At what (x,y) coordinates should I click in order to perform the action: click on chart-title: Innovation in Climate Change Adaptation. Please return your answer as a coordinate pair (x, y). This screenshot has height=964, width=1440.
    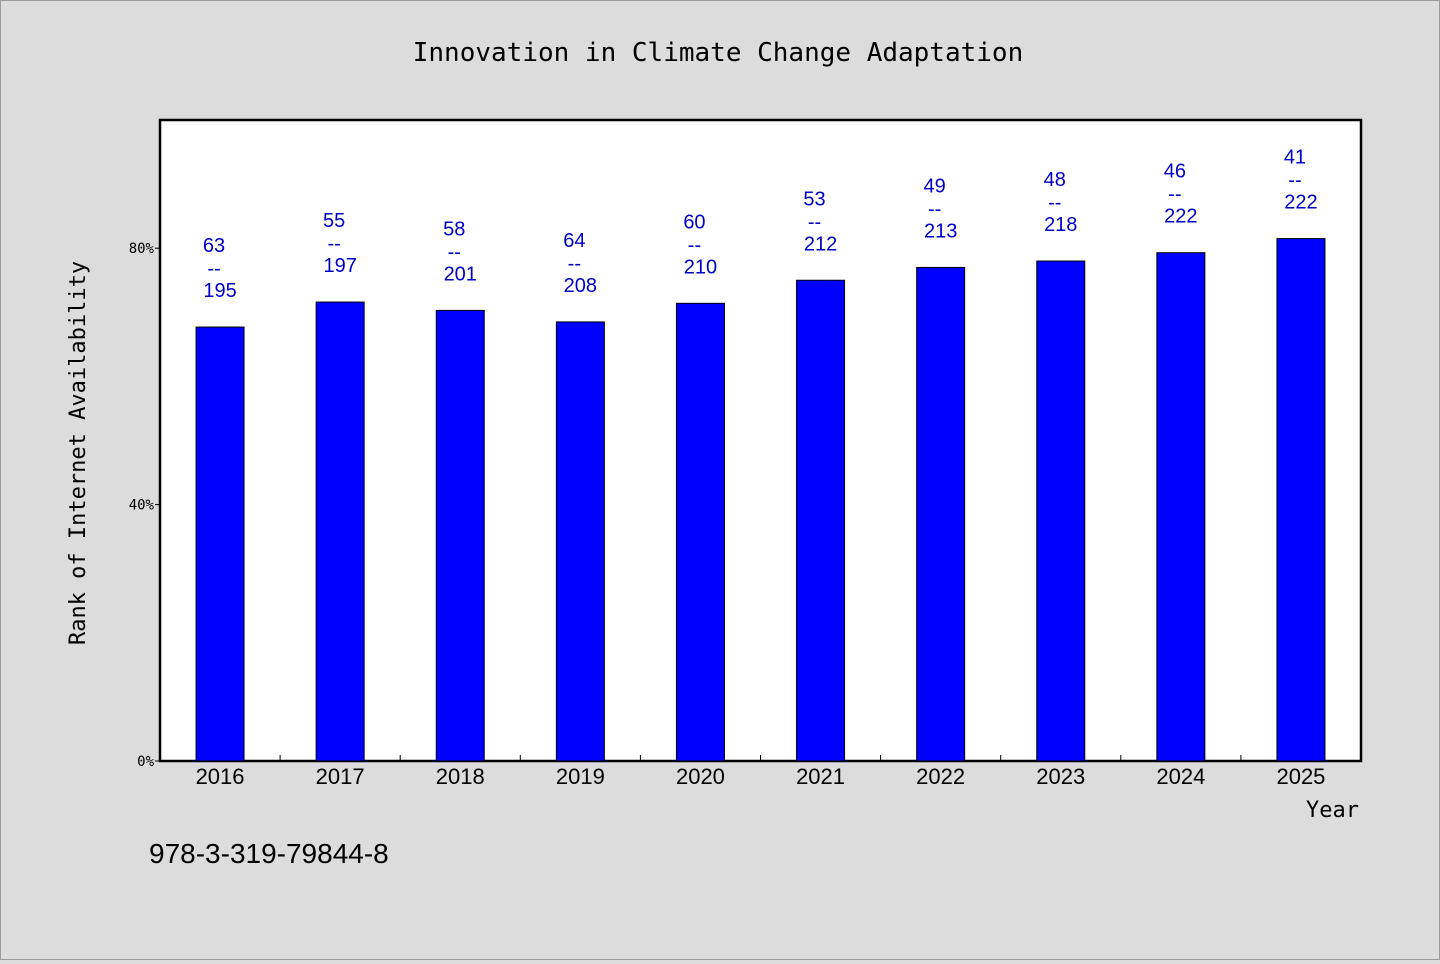
    Looking at the image, I should click on (718, 53).